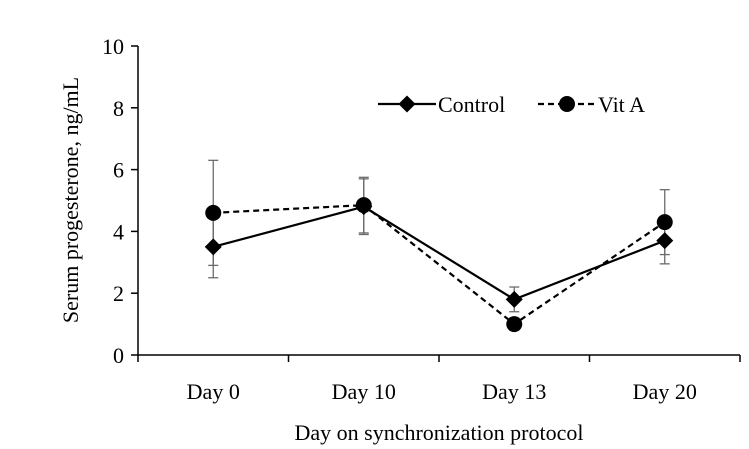  I want to click on y-tick-label: 6, so click(118, 170).